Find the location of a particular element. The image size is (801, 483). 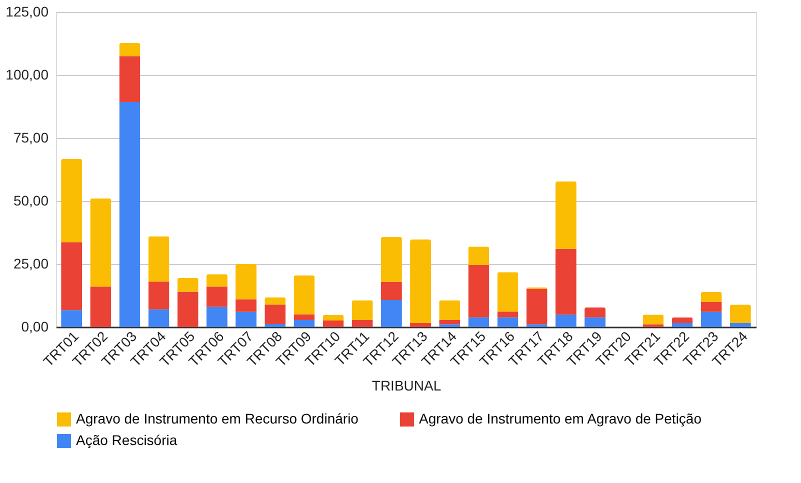

x-axis-title: TRIBUNAL is located at coordinates (407, 385).